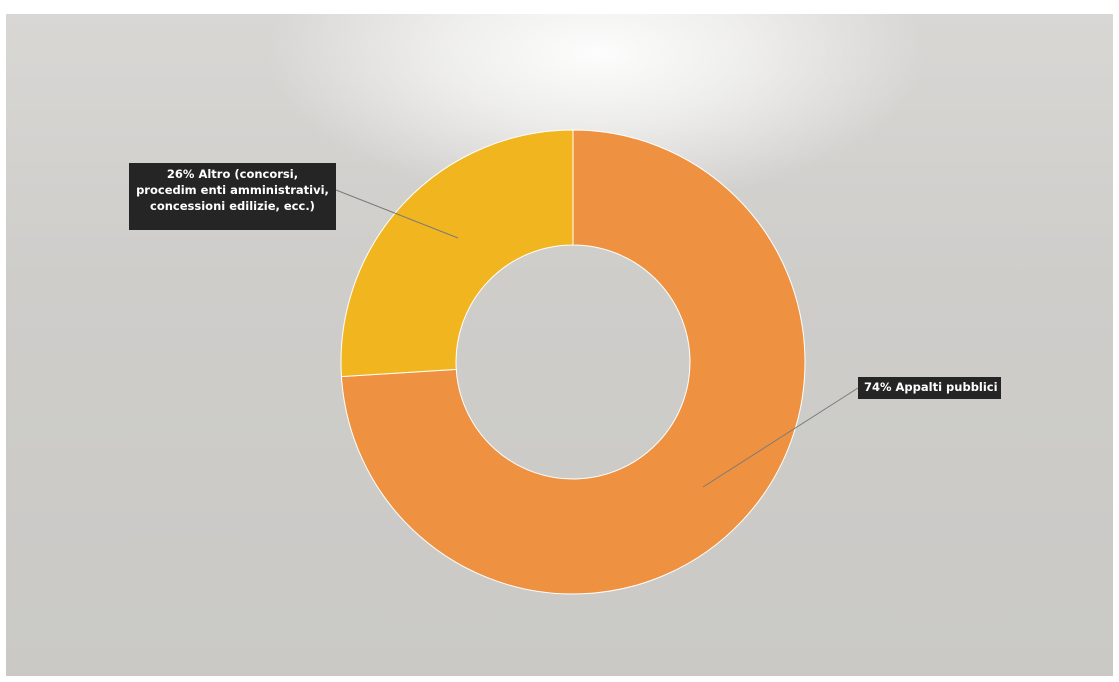 The image size is (1119, 682). Describe the element at coordinates (559, 7) in the screenshot. I see `top-strip` at that location.